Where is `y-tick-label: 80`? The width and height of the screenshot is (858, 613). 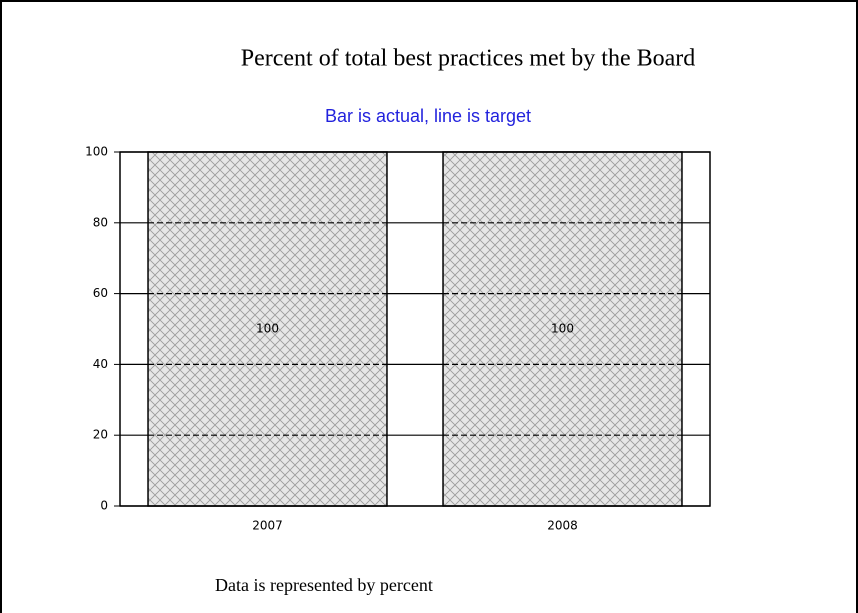
y-tick-label: 80 is located at coordinates (100, 222).